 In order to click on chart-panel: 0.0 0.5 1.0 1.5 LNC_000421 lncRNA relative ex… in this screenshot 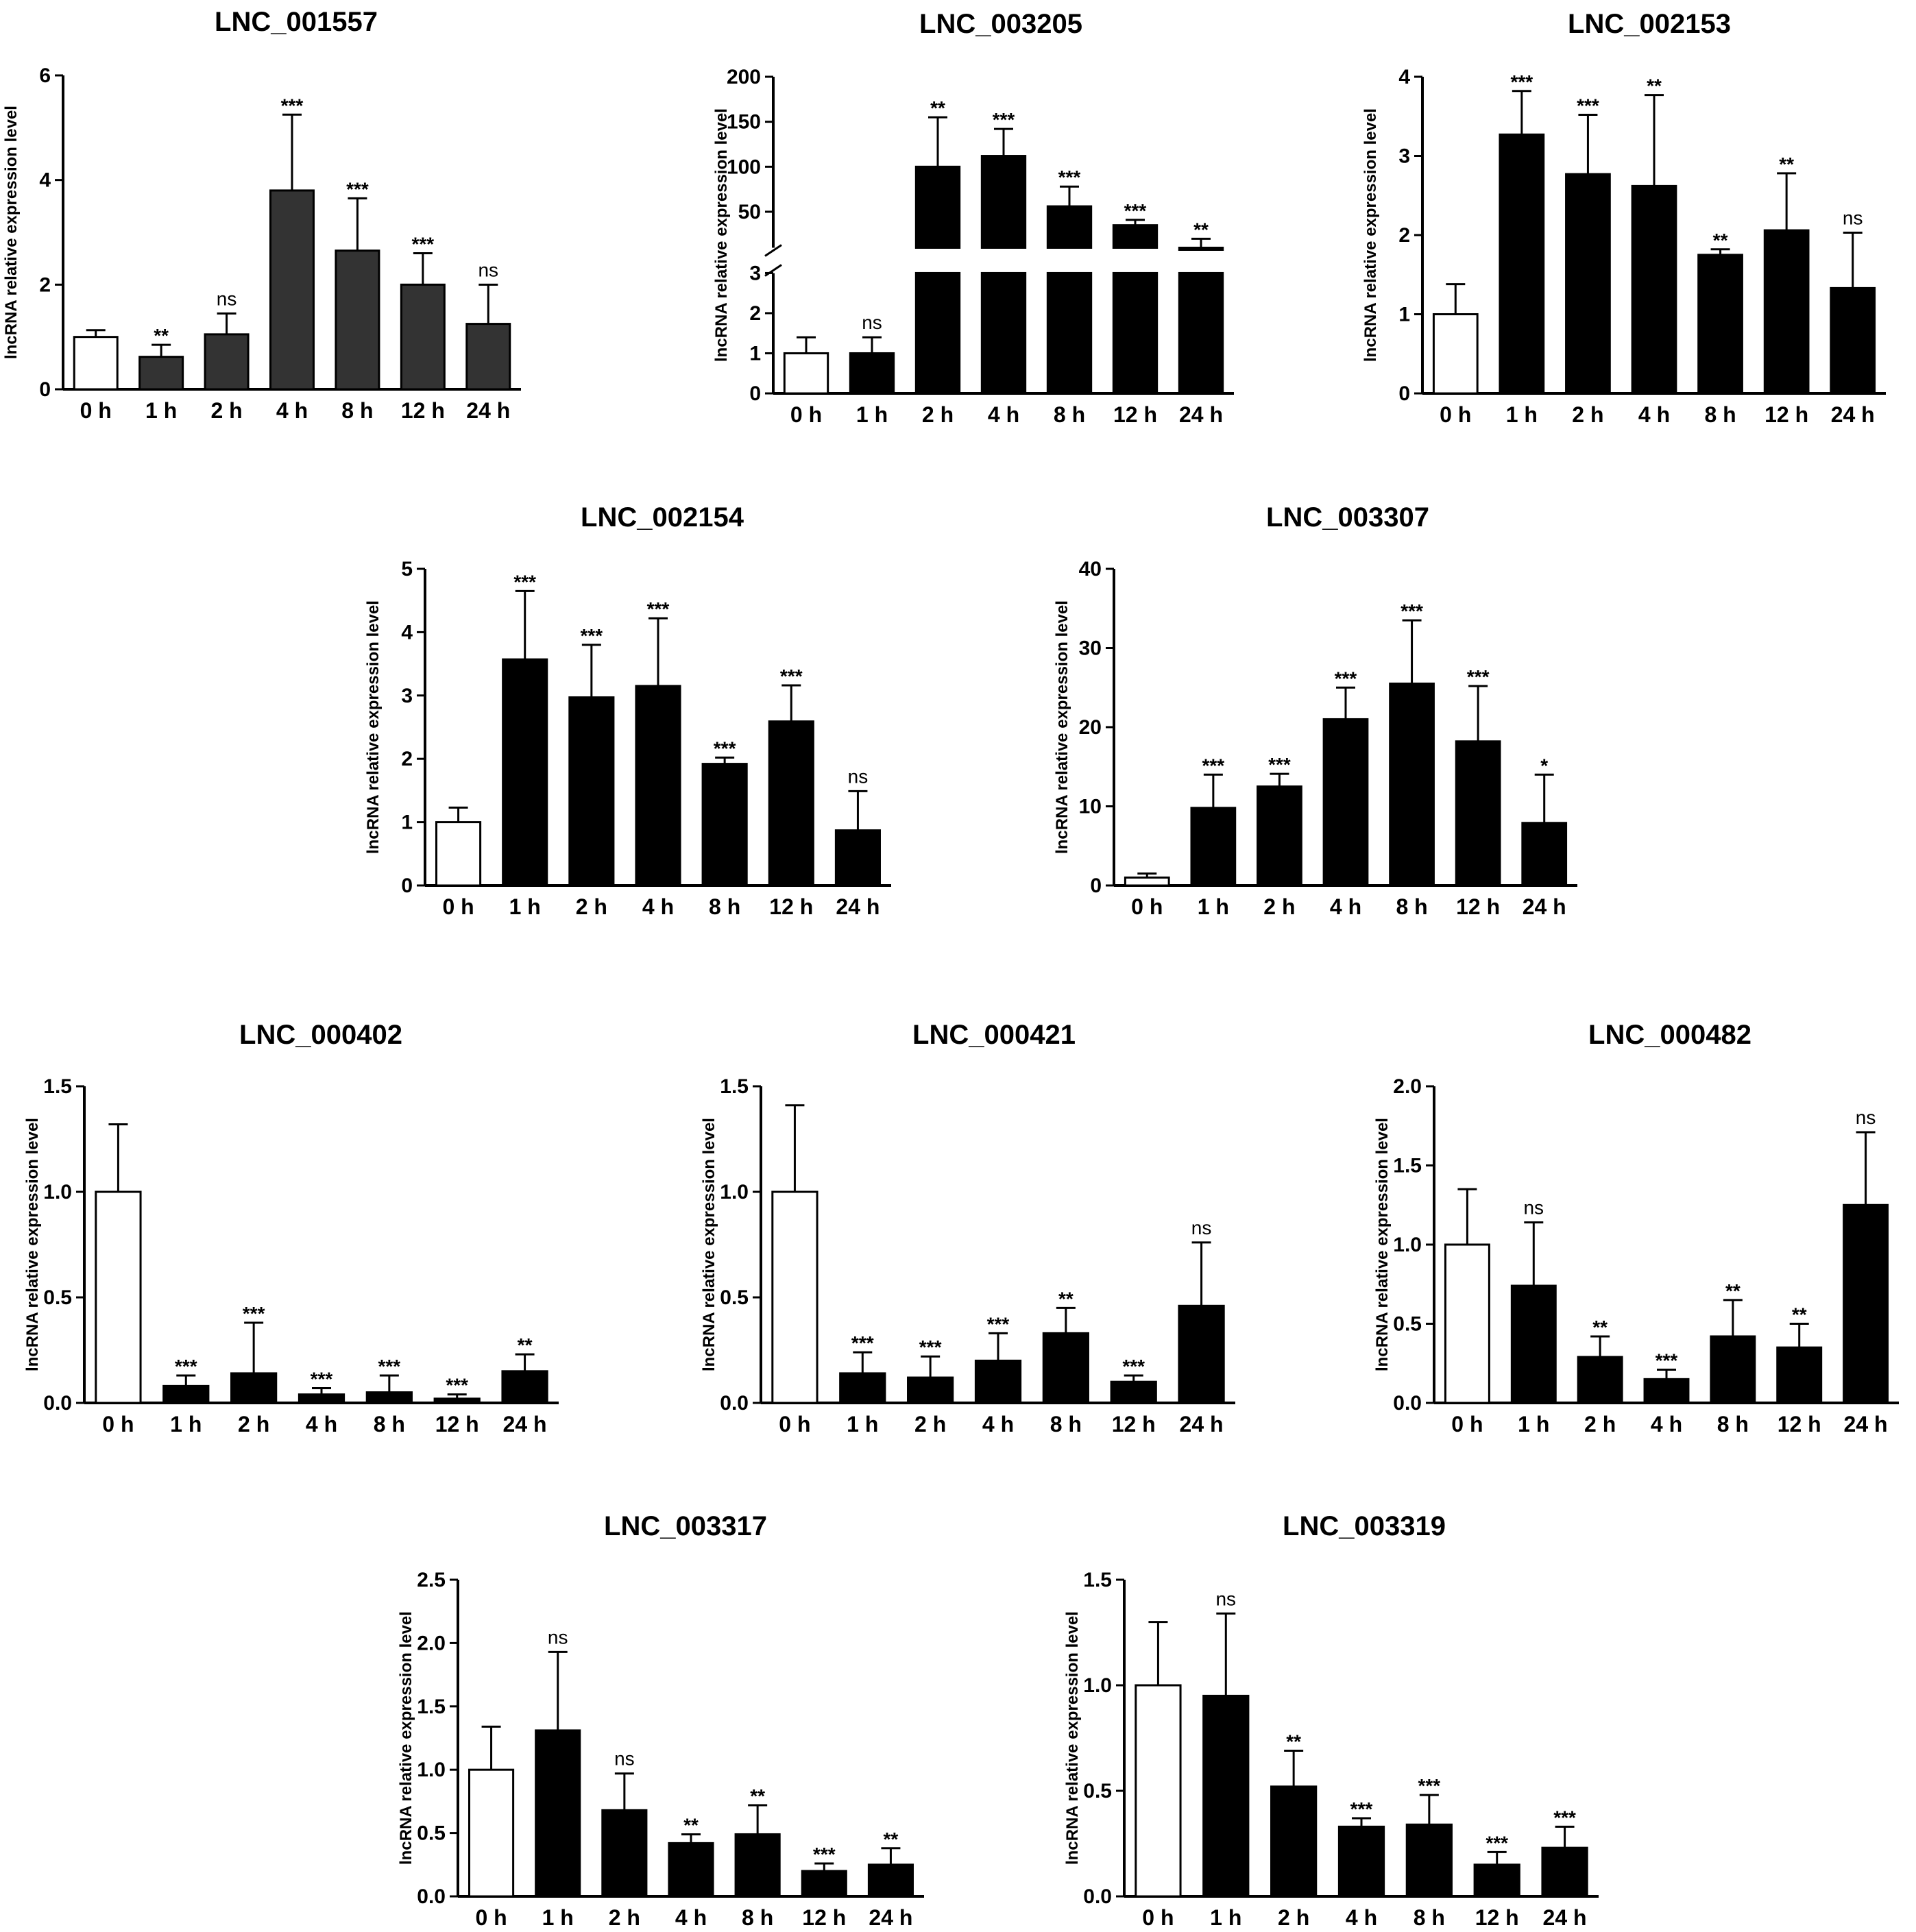, I will do `click(967, 1228)`.